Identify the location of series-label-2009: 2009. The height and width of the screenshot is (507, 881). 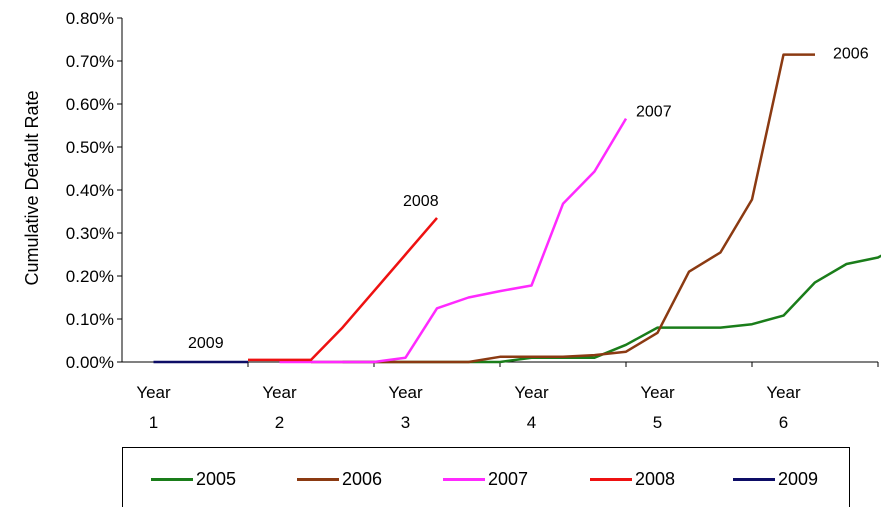
(206, 343).